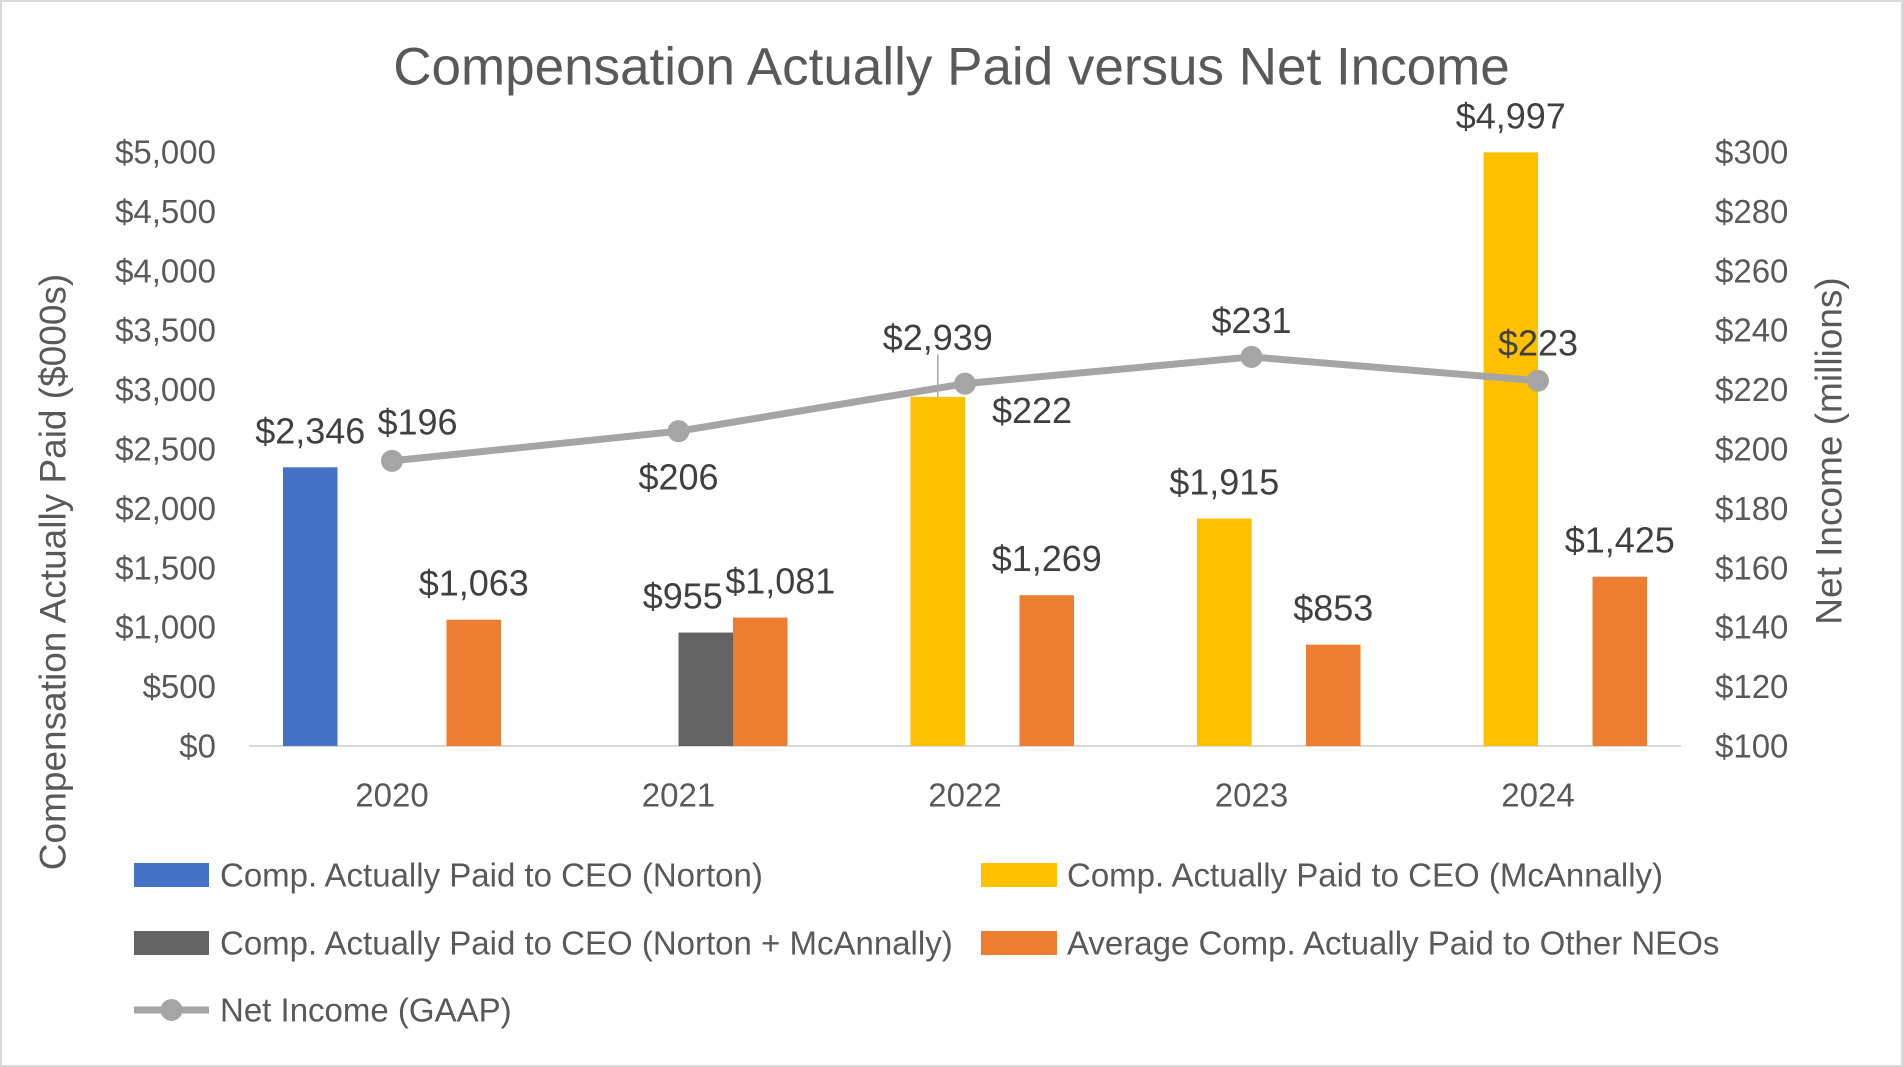  What do you see at coordinates (1537, 795) in the screenshot?
I see `x-axis-tick-label: 2024` at bounding box center [1537, 795].